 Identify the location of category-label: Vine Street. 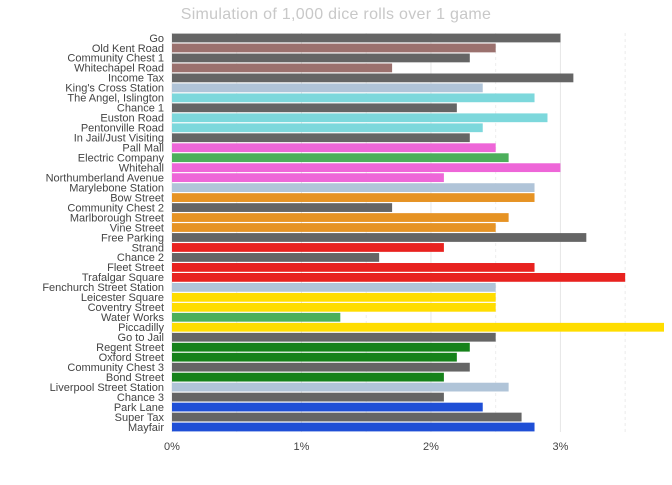
(137, 228).